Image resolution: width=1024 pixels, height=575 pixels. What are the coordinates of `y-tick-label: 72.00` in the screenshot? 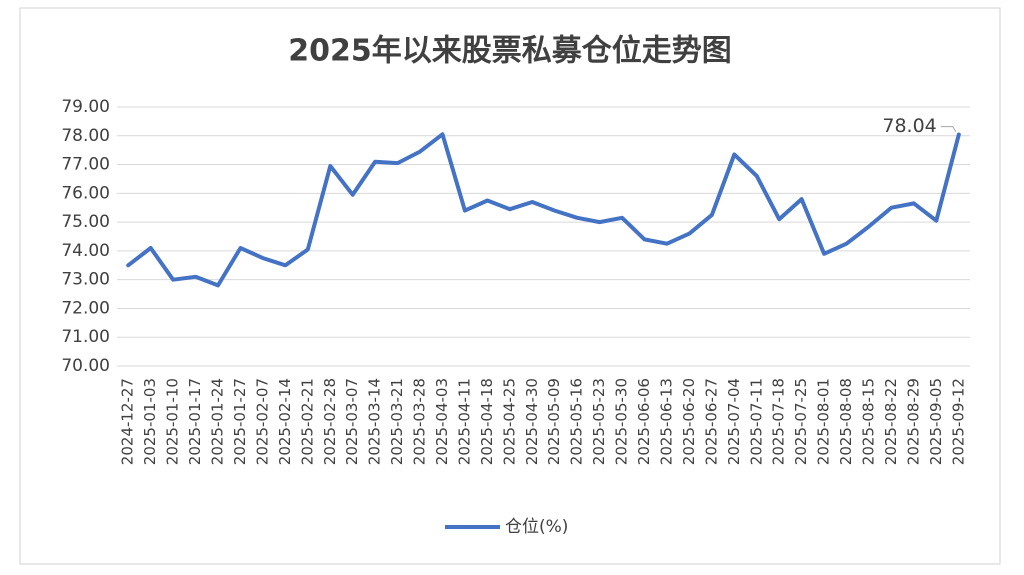 It's located at (85, 308).